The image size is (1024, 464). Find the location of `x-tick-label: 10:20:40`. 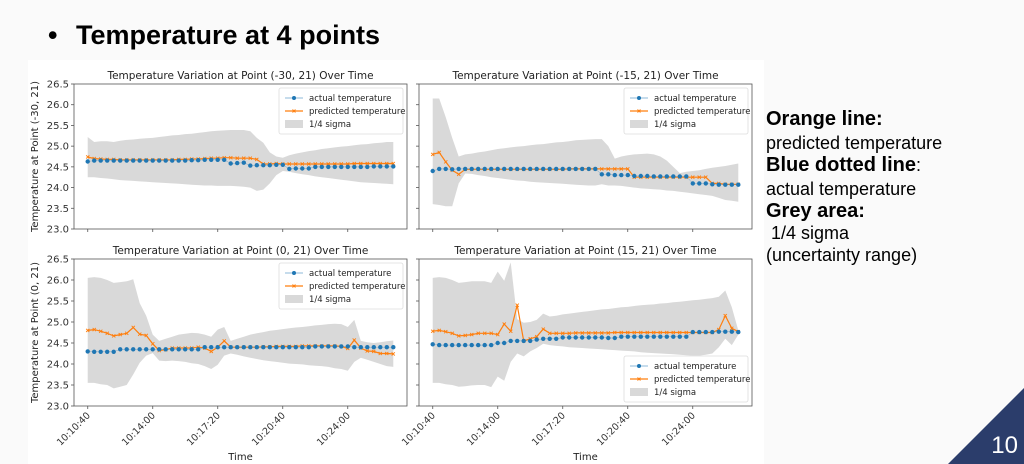

x-tick-label: 10:20:40 is located at coordinates (614, 429).